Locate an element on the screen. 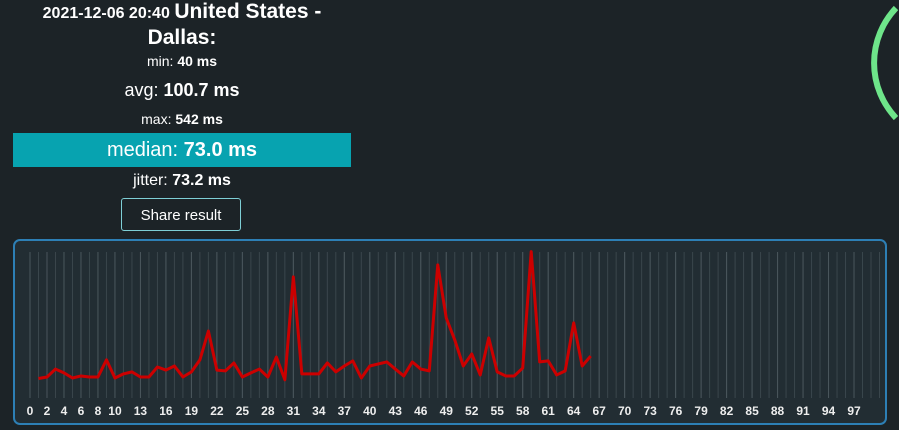 This screenshot has height=430, width=899. x-tick-label: 52 is located at coordinates (472, 411).